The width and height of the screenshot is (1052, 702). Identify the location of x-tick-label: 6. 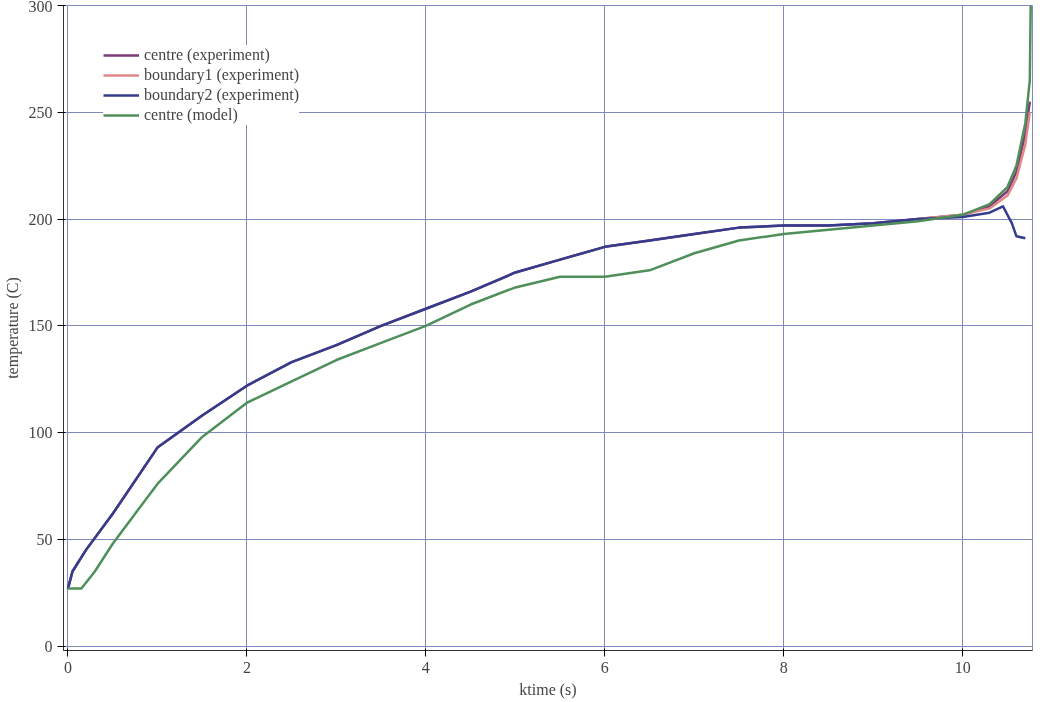
(604, 667).